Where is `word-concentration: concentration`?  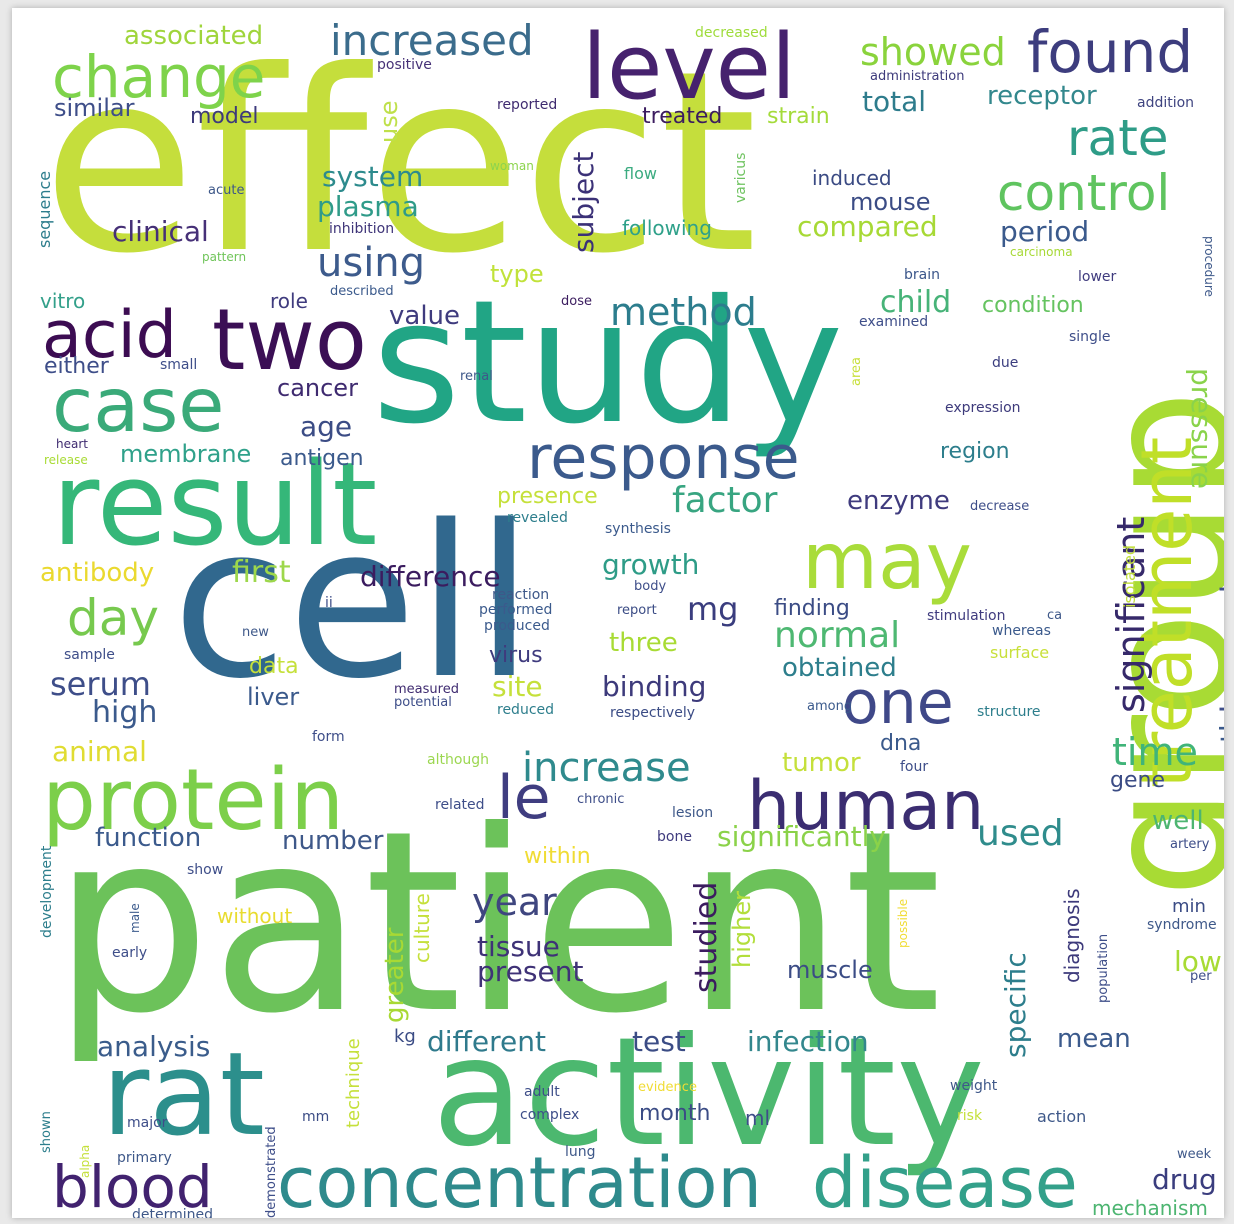 word-concentration: concentration is located at coordinates (519, 1180).